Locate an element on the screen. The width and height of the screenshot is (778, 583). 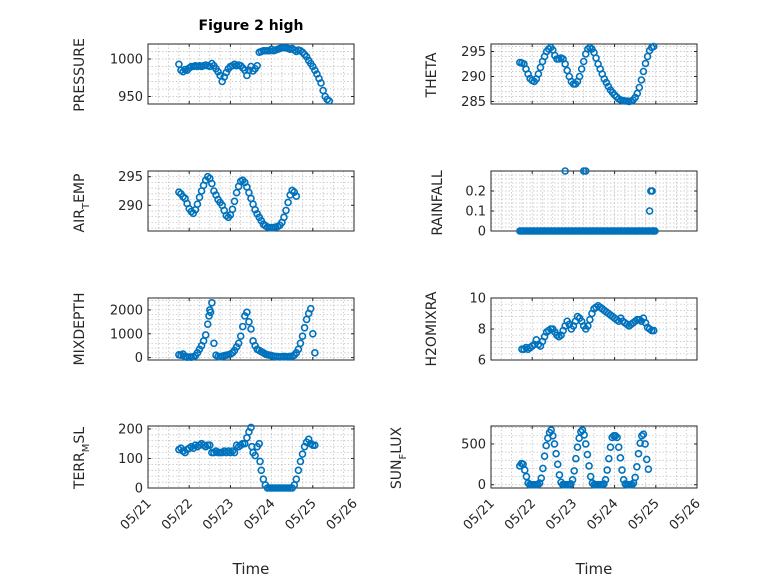
subplot-pressure: 950 1000 is located at coordinates (232, 74).